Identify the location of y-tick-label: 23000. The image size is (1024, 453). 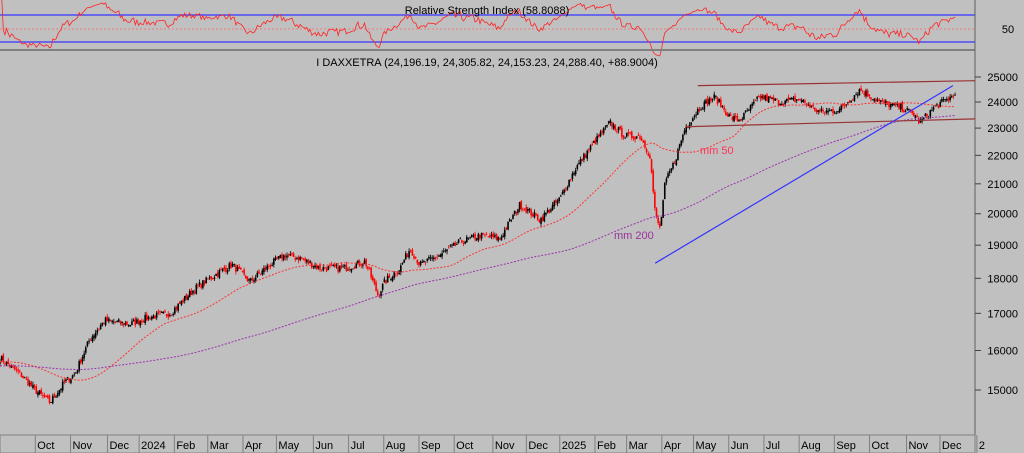
(1002, 129).